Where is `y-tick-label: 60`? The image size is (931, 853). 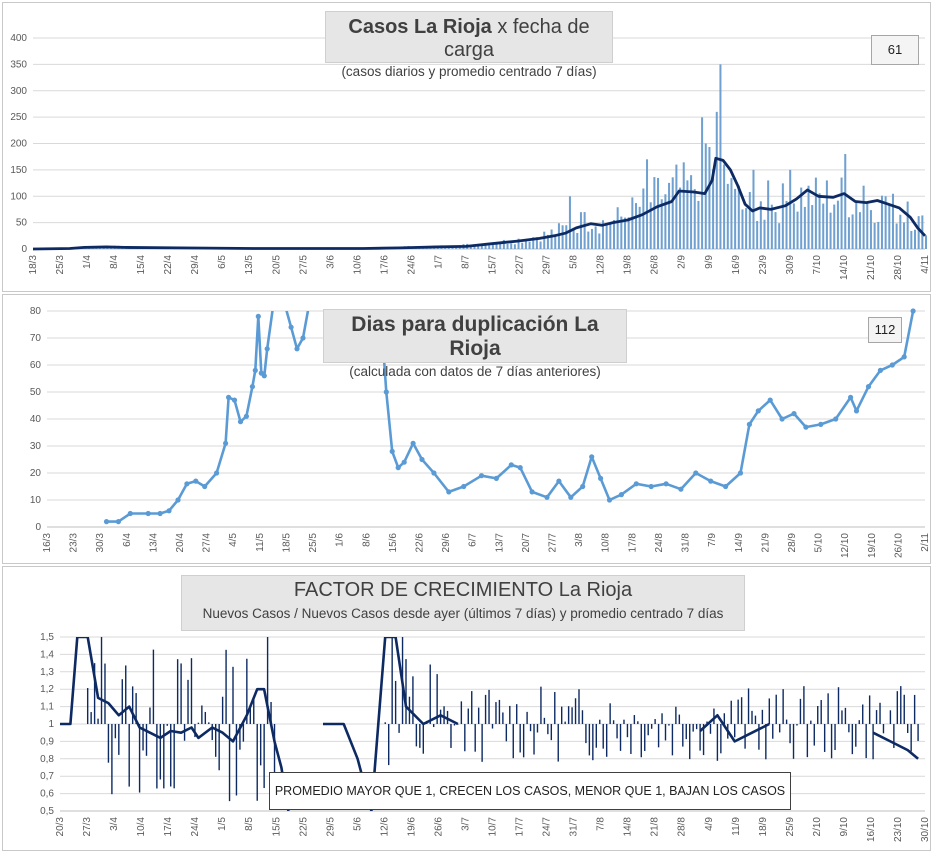 y-tick-label: 60 is located at coordinates (36, 365).